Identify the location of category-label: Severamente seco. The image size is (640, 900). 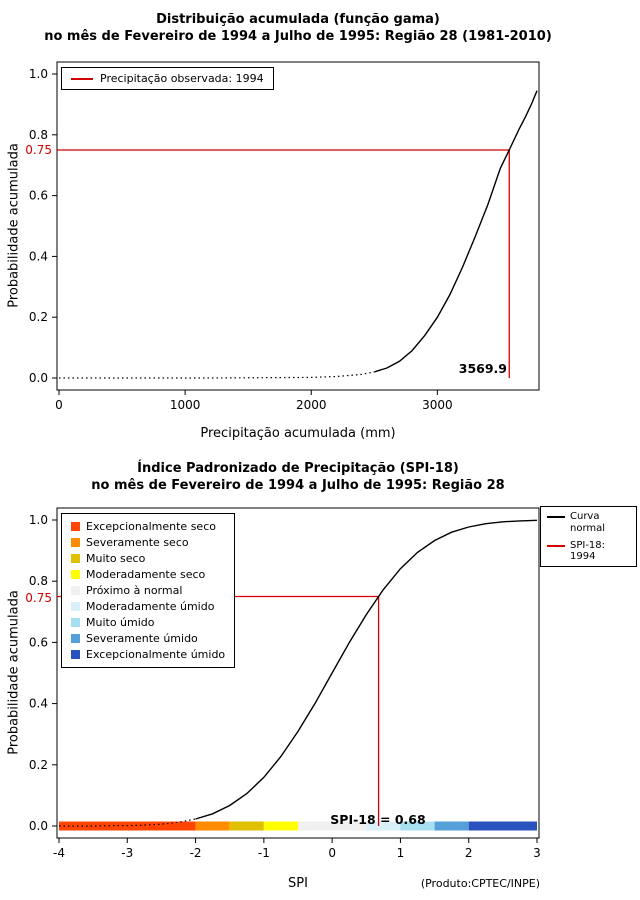
(137, 542).